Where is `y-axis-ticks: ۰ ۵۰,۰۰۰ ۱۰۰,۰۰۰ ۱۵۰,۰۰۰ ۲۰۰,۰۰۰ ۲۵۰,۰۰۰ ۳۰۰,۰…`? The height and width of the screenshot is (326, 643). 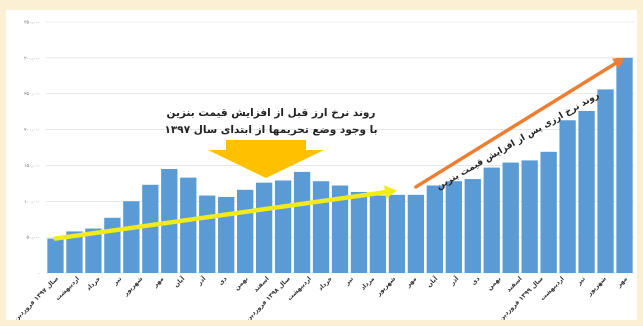
y-axis-ticks: ۰ ۵۰,۰۰۰ ۱۰۰,۰۰۰ ۱۵۰,۰۰۰ ۲۰۰,۰۰۰ ۲۵۰,۰۰۰ ۳۰۰,۰… is located at coordinates (32, 148).